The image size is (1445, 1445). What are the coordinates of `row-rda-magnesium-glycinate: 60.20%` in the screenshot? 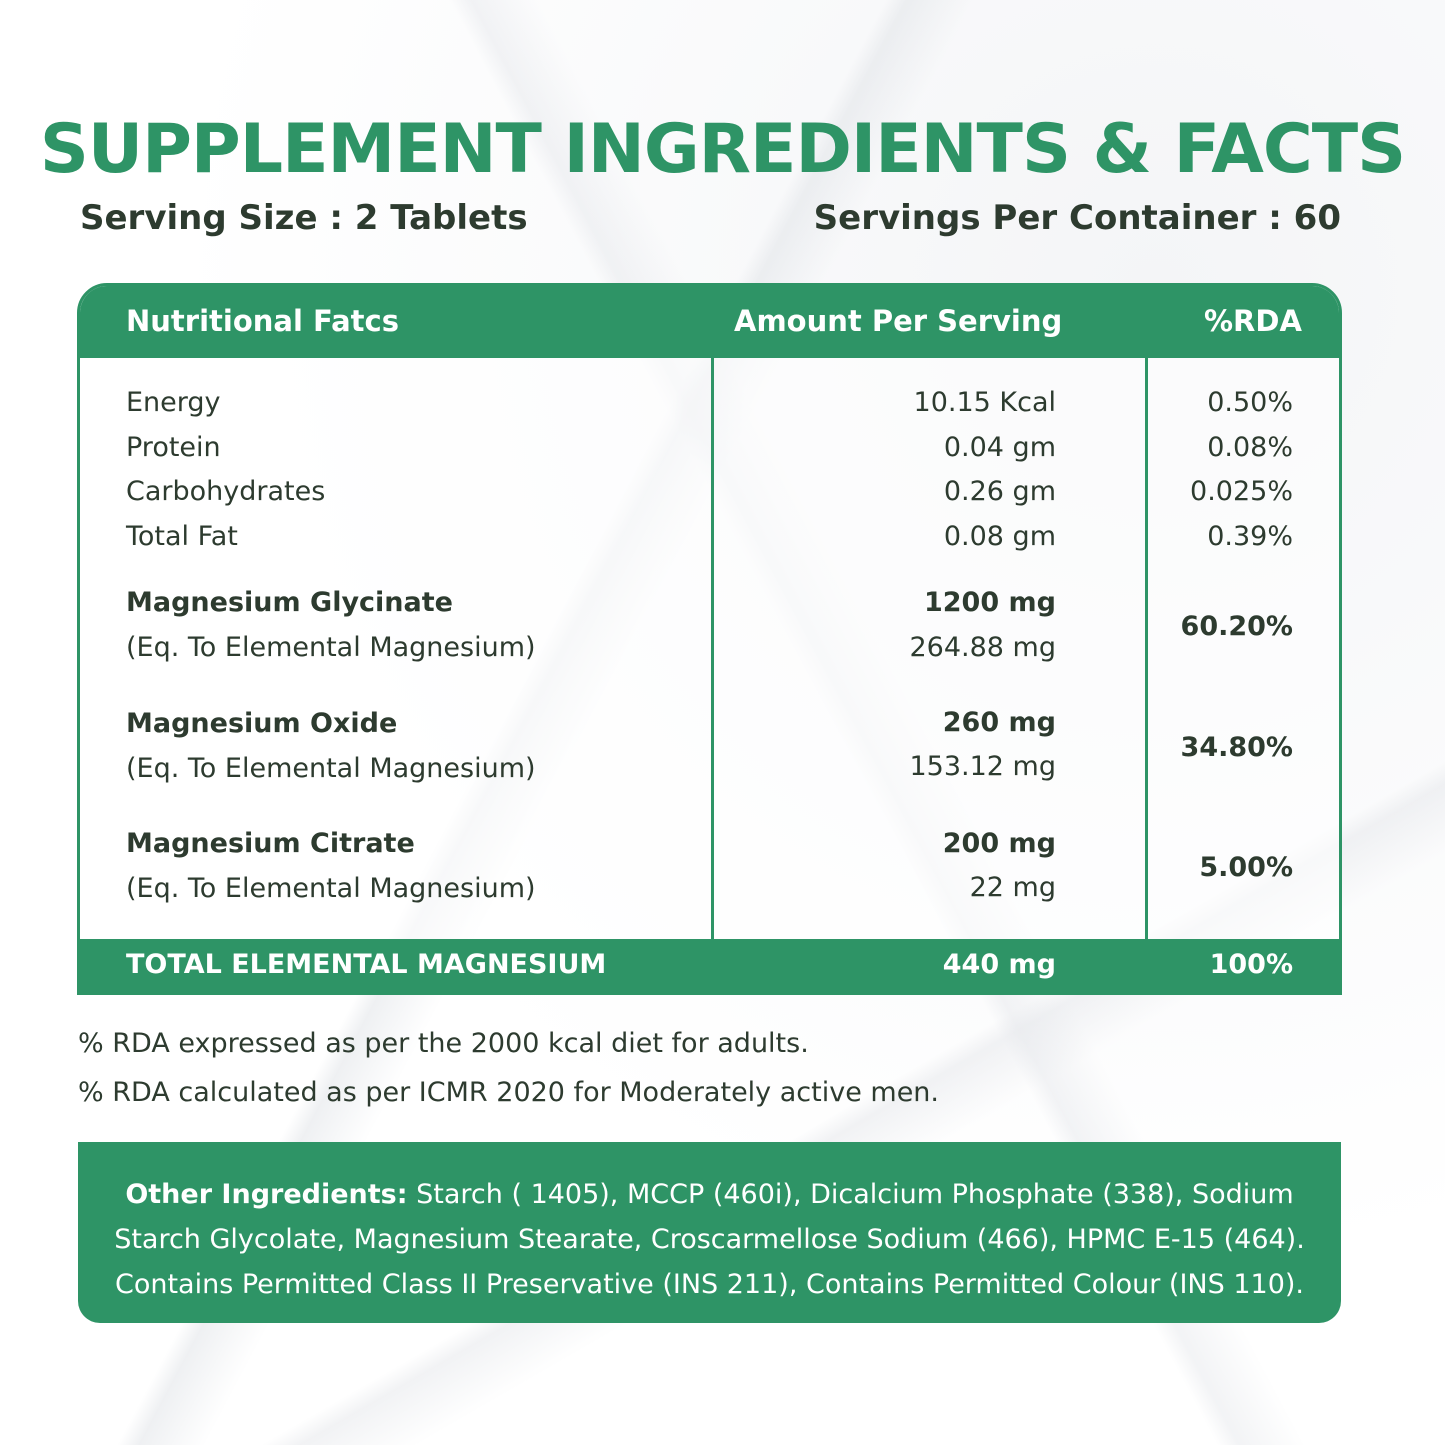 It's located at (1236, 626).